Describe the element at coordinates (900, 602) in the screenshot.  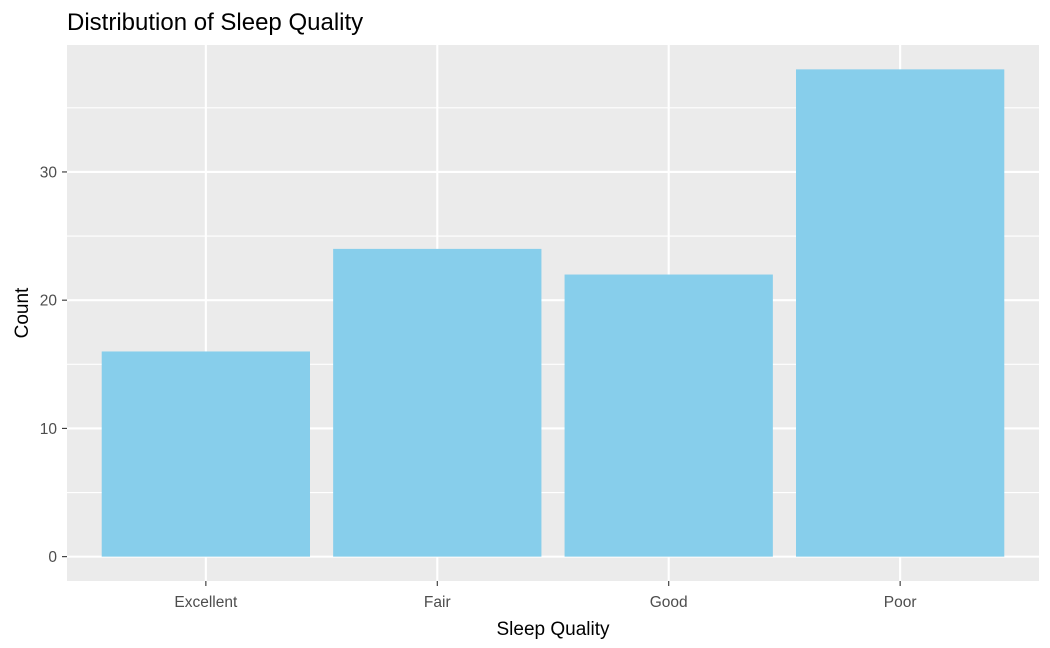
I see `x-tick-label: Poor` at that location.